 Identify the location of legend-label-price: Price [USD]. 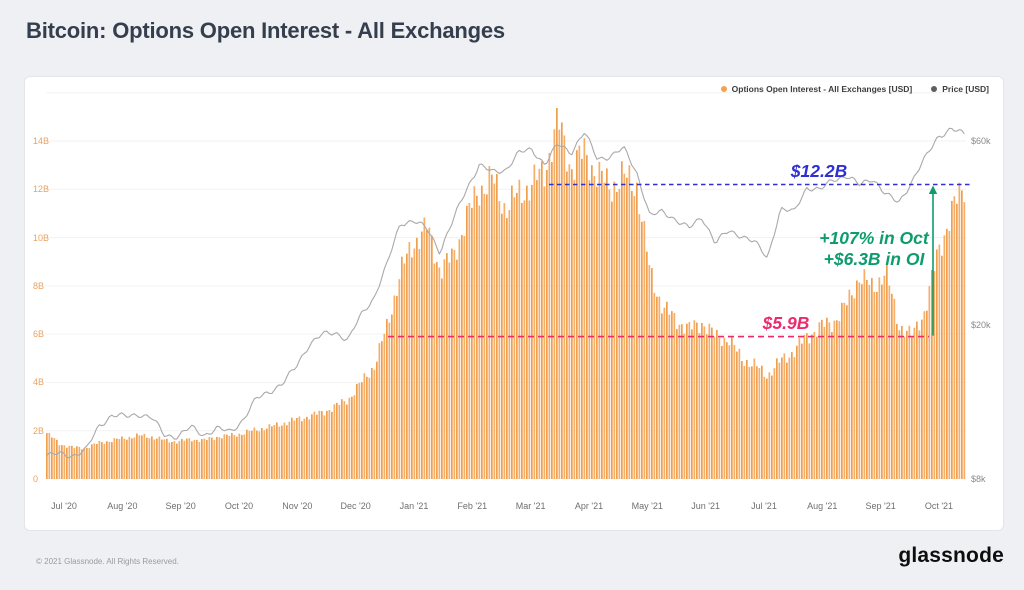
(965, 89).